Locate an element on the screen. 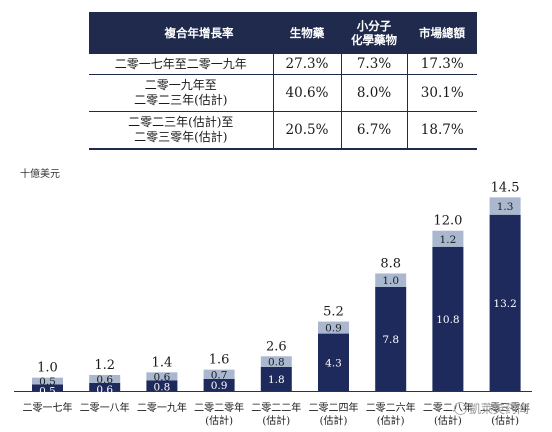 This screenshot has width=552, height=432. table-header-row: 複合年增長率 生物藥 小分子 化學藥物 市場總額 is located at coordinates (283, 33).